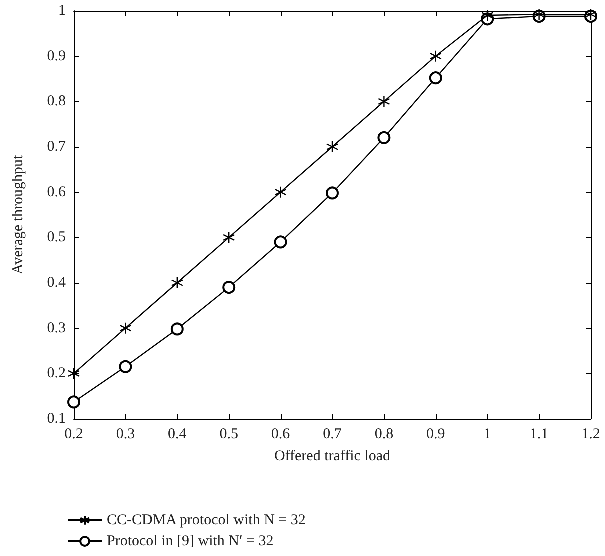  Describe the element at coordinates (591, 434) in the screenshot. I see `x-tick-label: 1.2` at that location.